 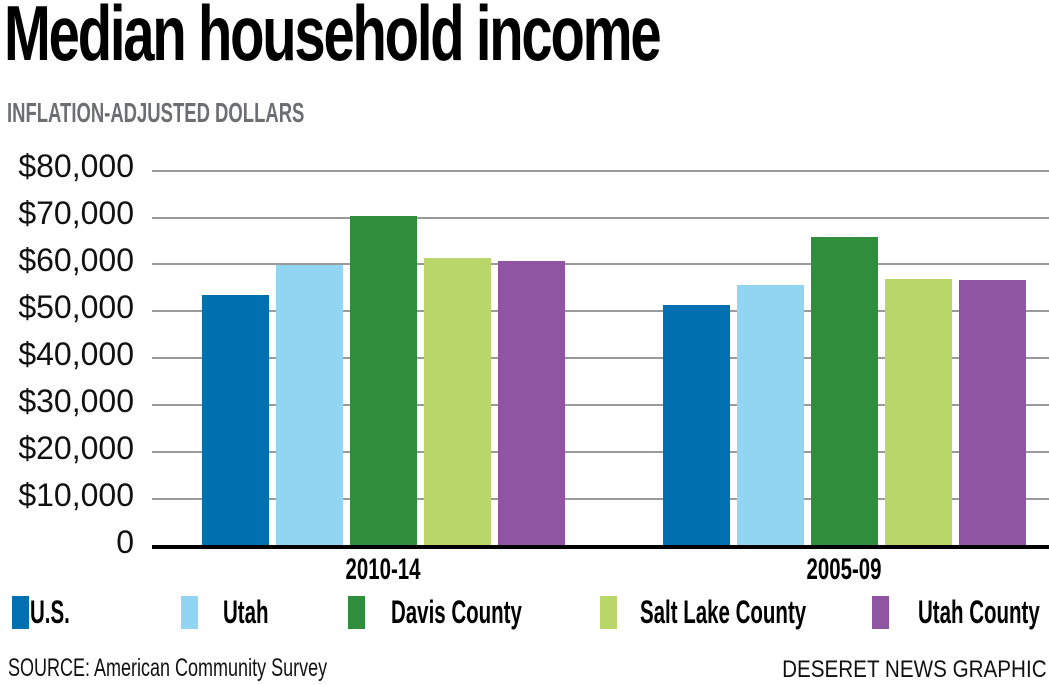 I want to click on legend-swatch-utah-county, so click(x=880, y=612).